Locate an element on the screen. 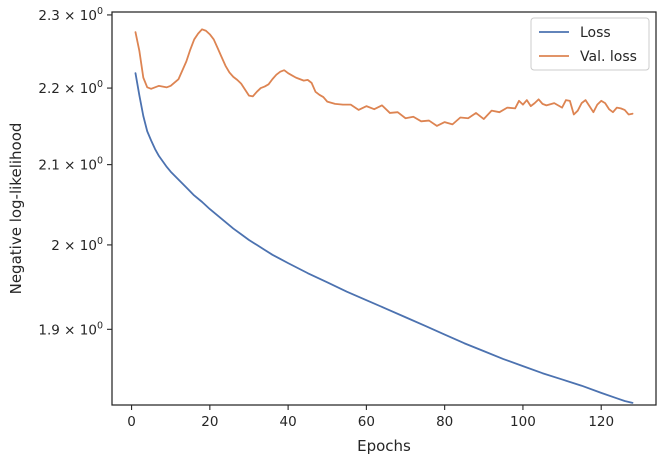  x-axis: 0 20 40 60 80 100 120 is located at coordinates (370, 417).